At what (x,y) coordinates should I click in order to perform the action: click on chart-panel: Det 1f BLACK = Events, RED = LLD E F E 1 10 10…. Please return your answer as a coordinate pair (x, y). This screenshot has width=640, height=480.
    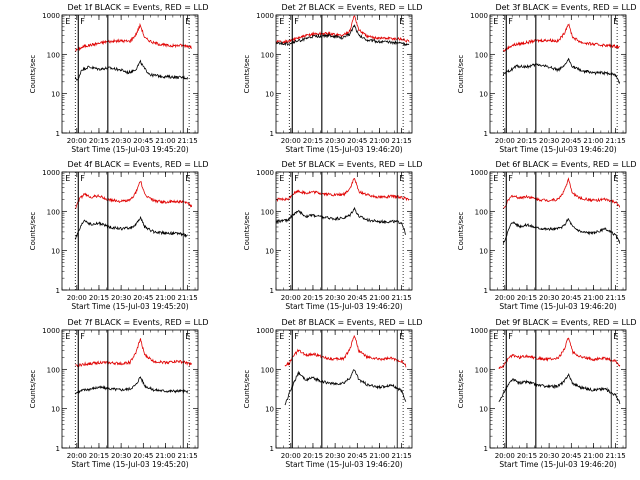
    Looking at the image, I should click on (119, 78).